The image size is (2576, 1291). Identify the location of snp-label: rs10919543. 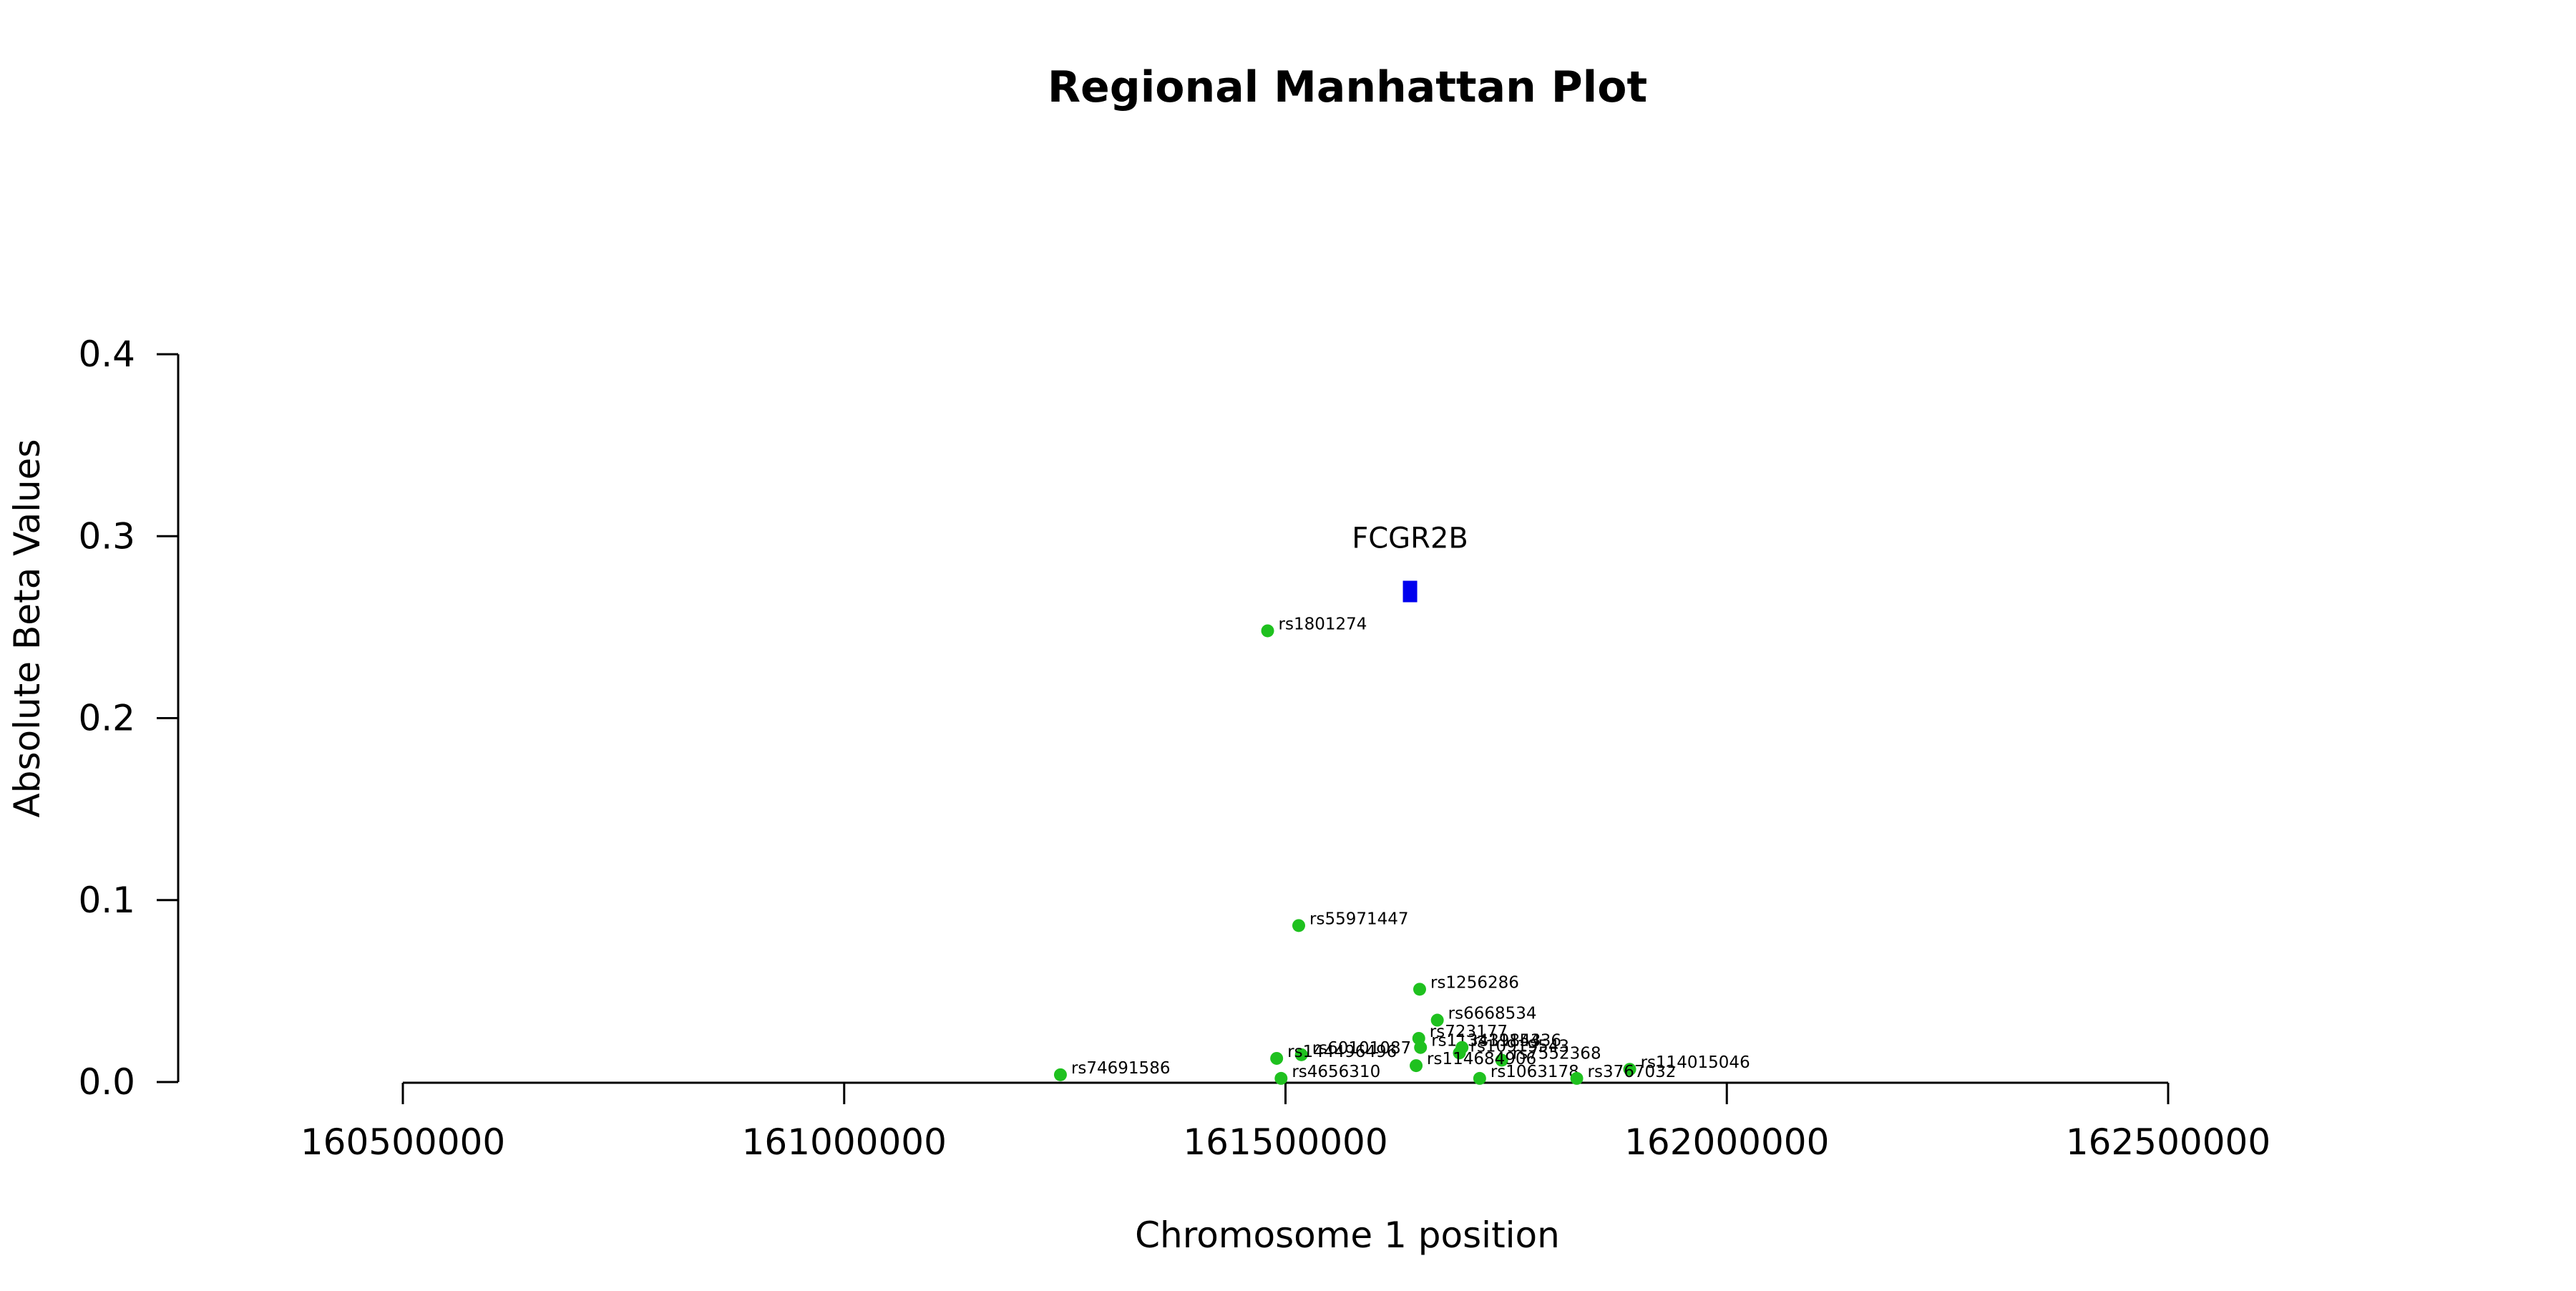
(1519, 1046).